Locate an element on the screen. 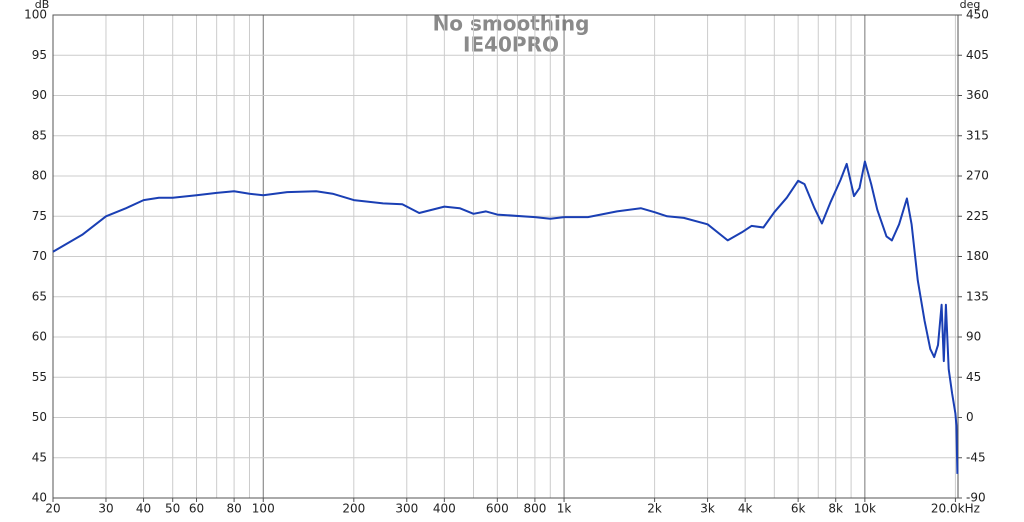 The height and width of the screenshot is (522, 1024). x-tick-label: 8k is located at coordinates (835, 509).